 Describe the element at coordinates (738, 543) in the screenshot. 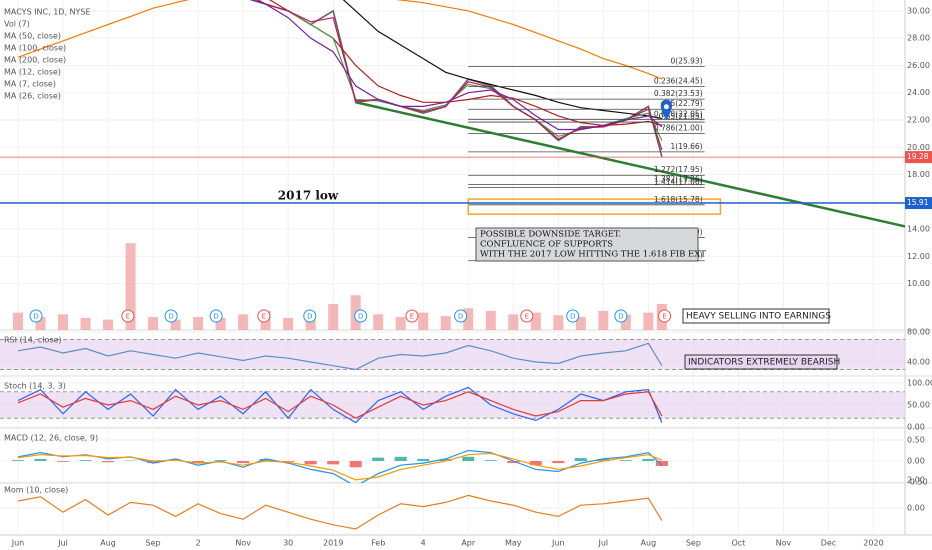

I see `x-tick-label: Oct` at that location.